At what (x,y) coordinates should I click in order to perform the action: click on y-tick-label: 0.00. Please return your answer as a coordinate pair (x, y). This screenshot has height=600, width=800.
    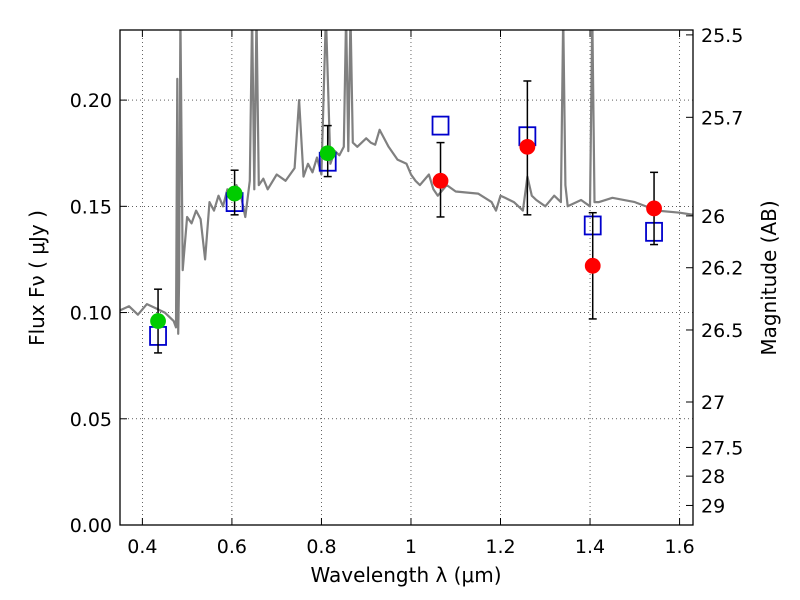
    Looking at the image, I should click on (91, 526).